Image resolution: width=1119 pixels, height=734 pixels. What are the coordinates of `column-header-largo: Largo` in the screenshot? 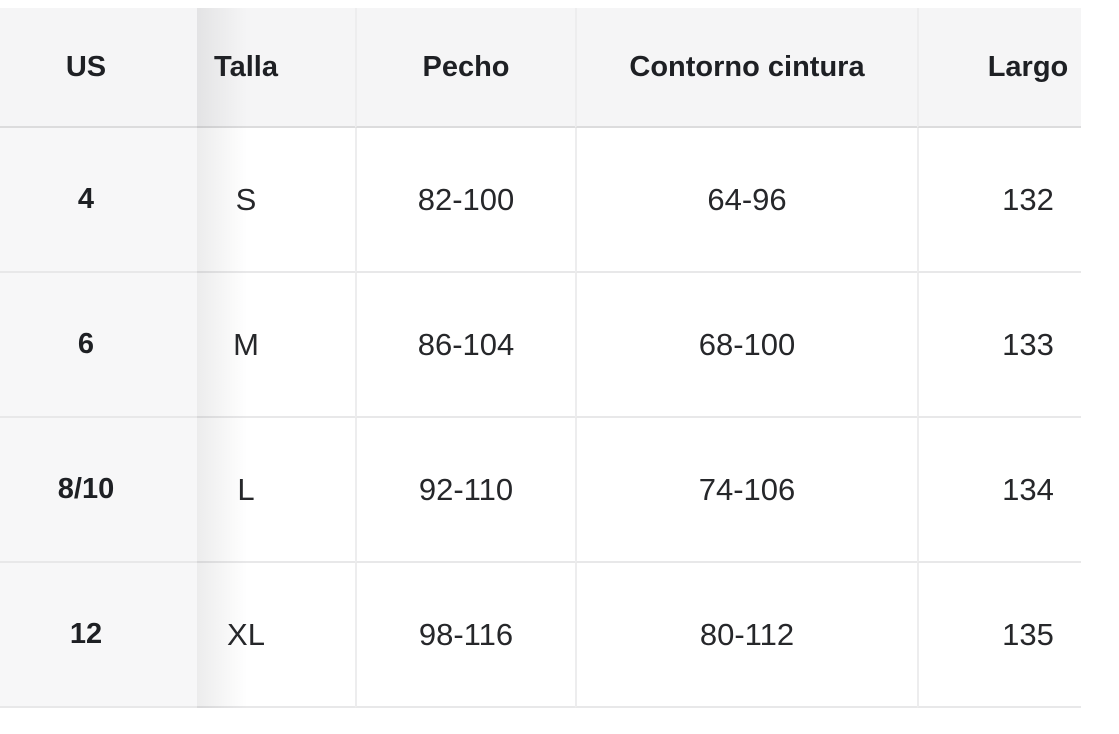 It's located at (999, 68).